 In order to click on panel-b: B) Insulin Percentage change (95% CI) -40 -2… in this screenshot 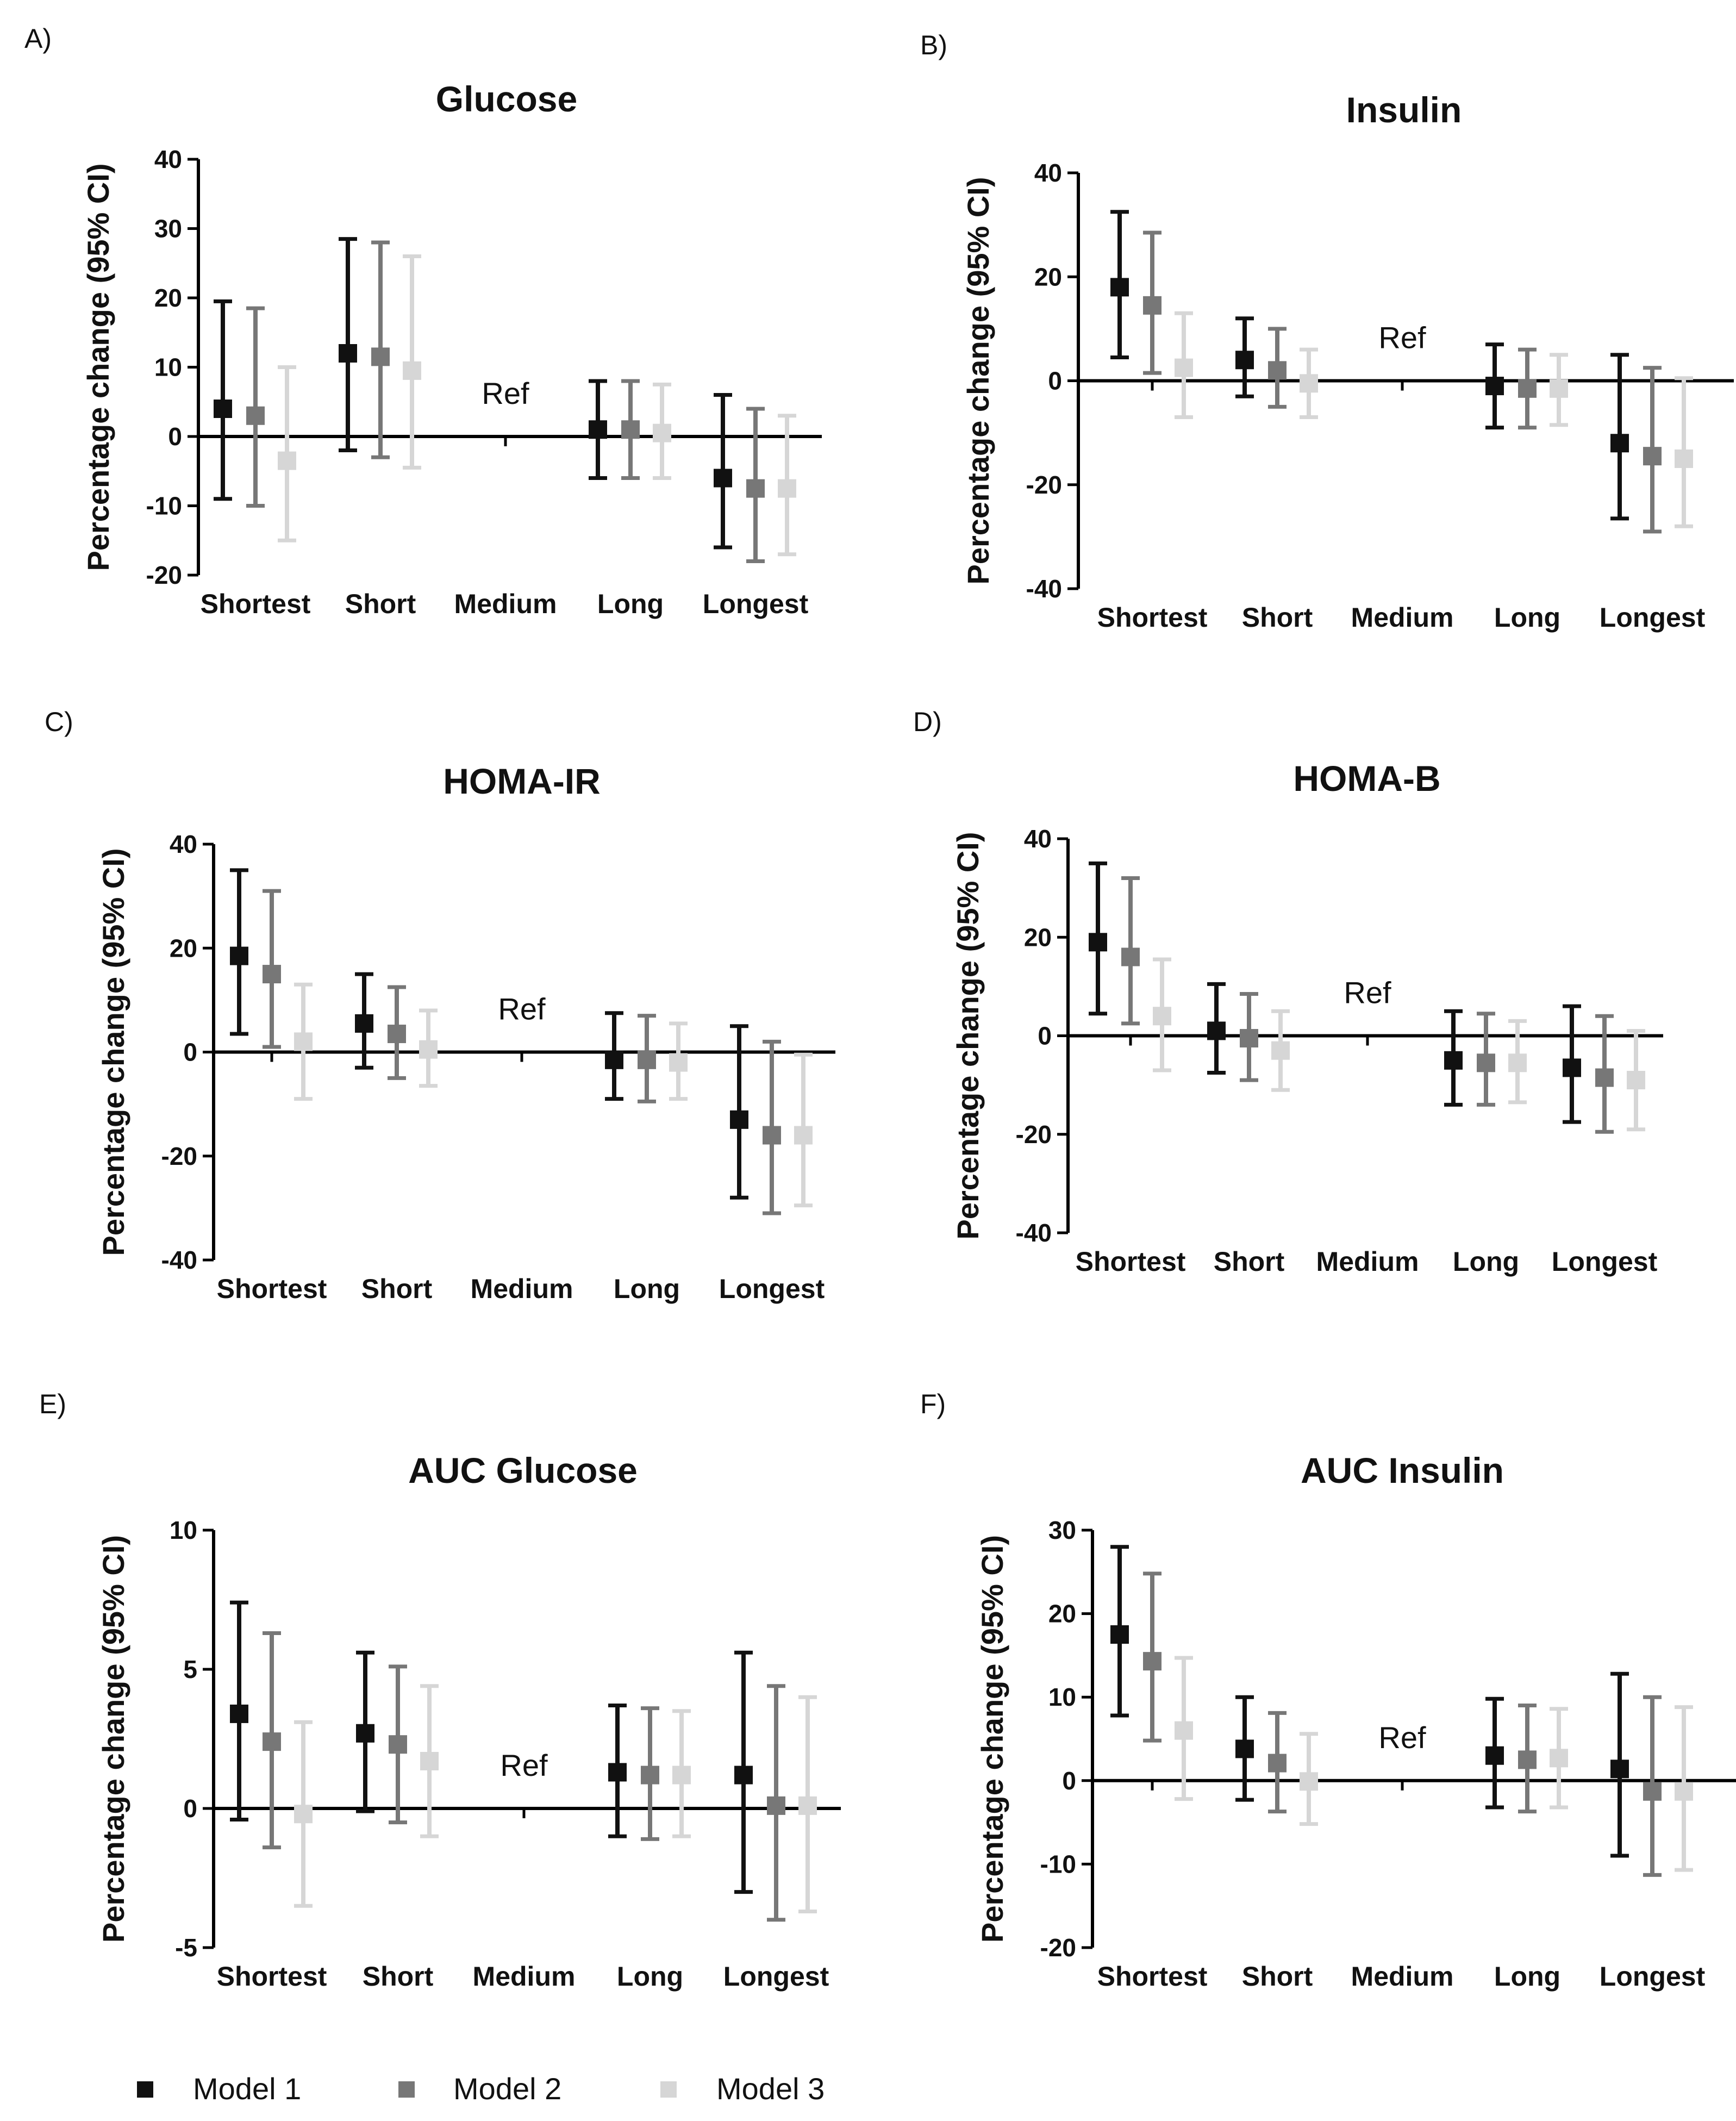, I will do `click(1327, 331)`.